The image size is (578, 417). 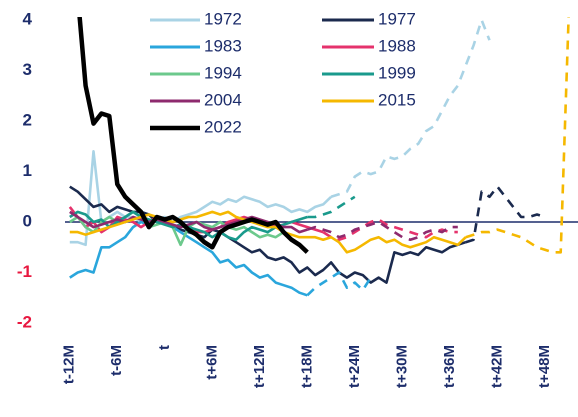 What do you see at coordinates (354, 366) in the screenshot?
I see `x-tick-label: t+24M` at bounding box center [354, 366].